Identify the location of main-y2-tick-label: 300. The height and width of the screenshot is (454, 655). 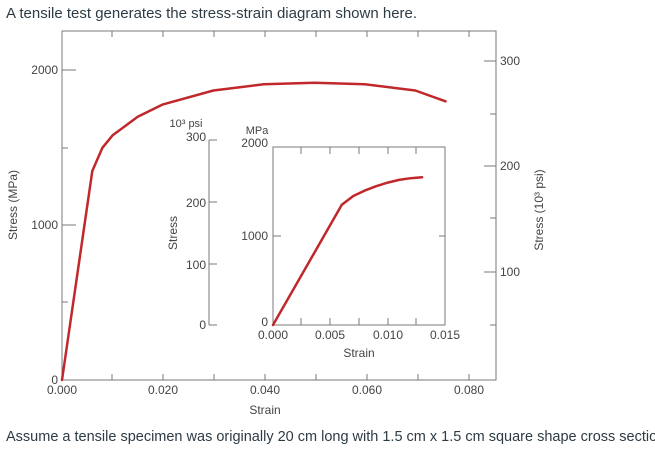
(510, 61).